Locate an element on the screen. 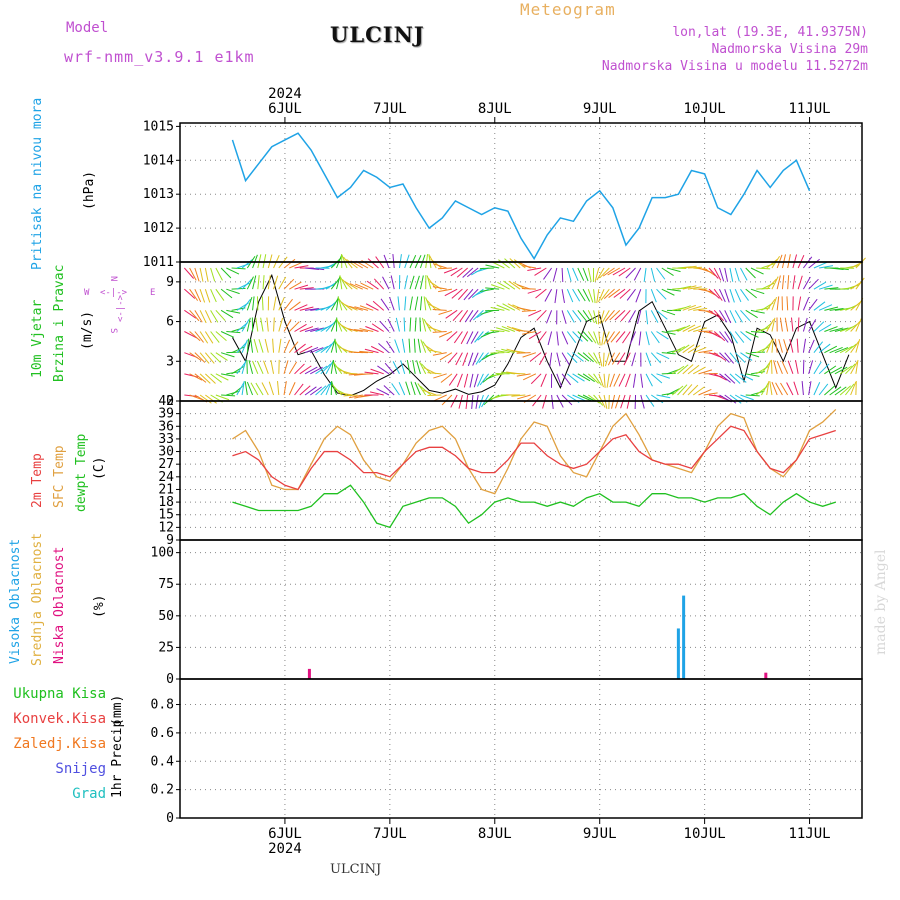 The height and width of the screenshot is (900, 900). top-day-label: 10JUL is located at coordinates (705, 109).